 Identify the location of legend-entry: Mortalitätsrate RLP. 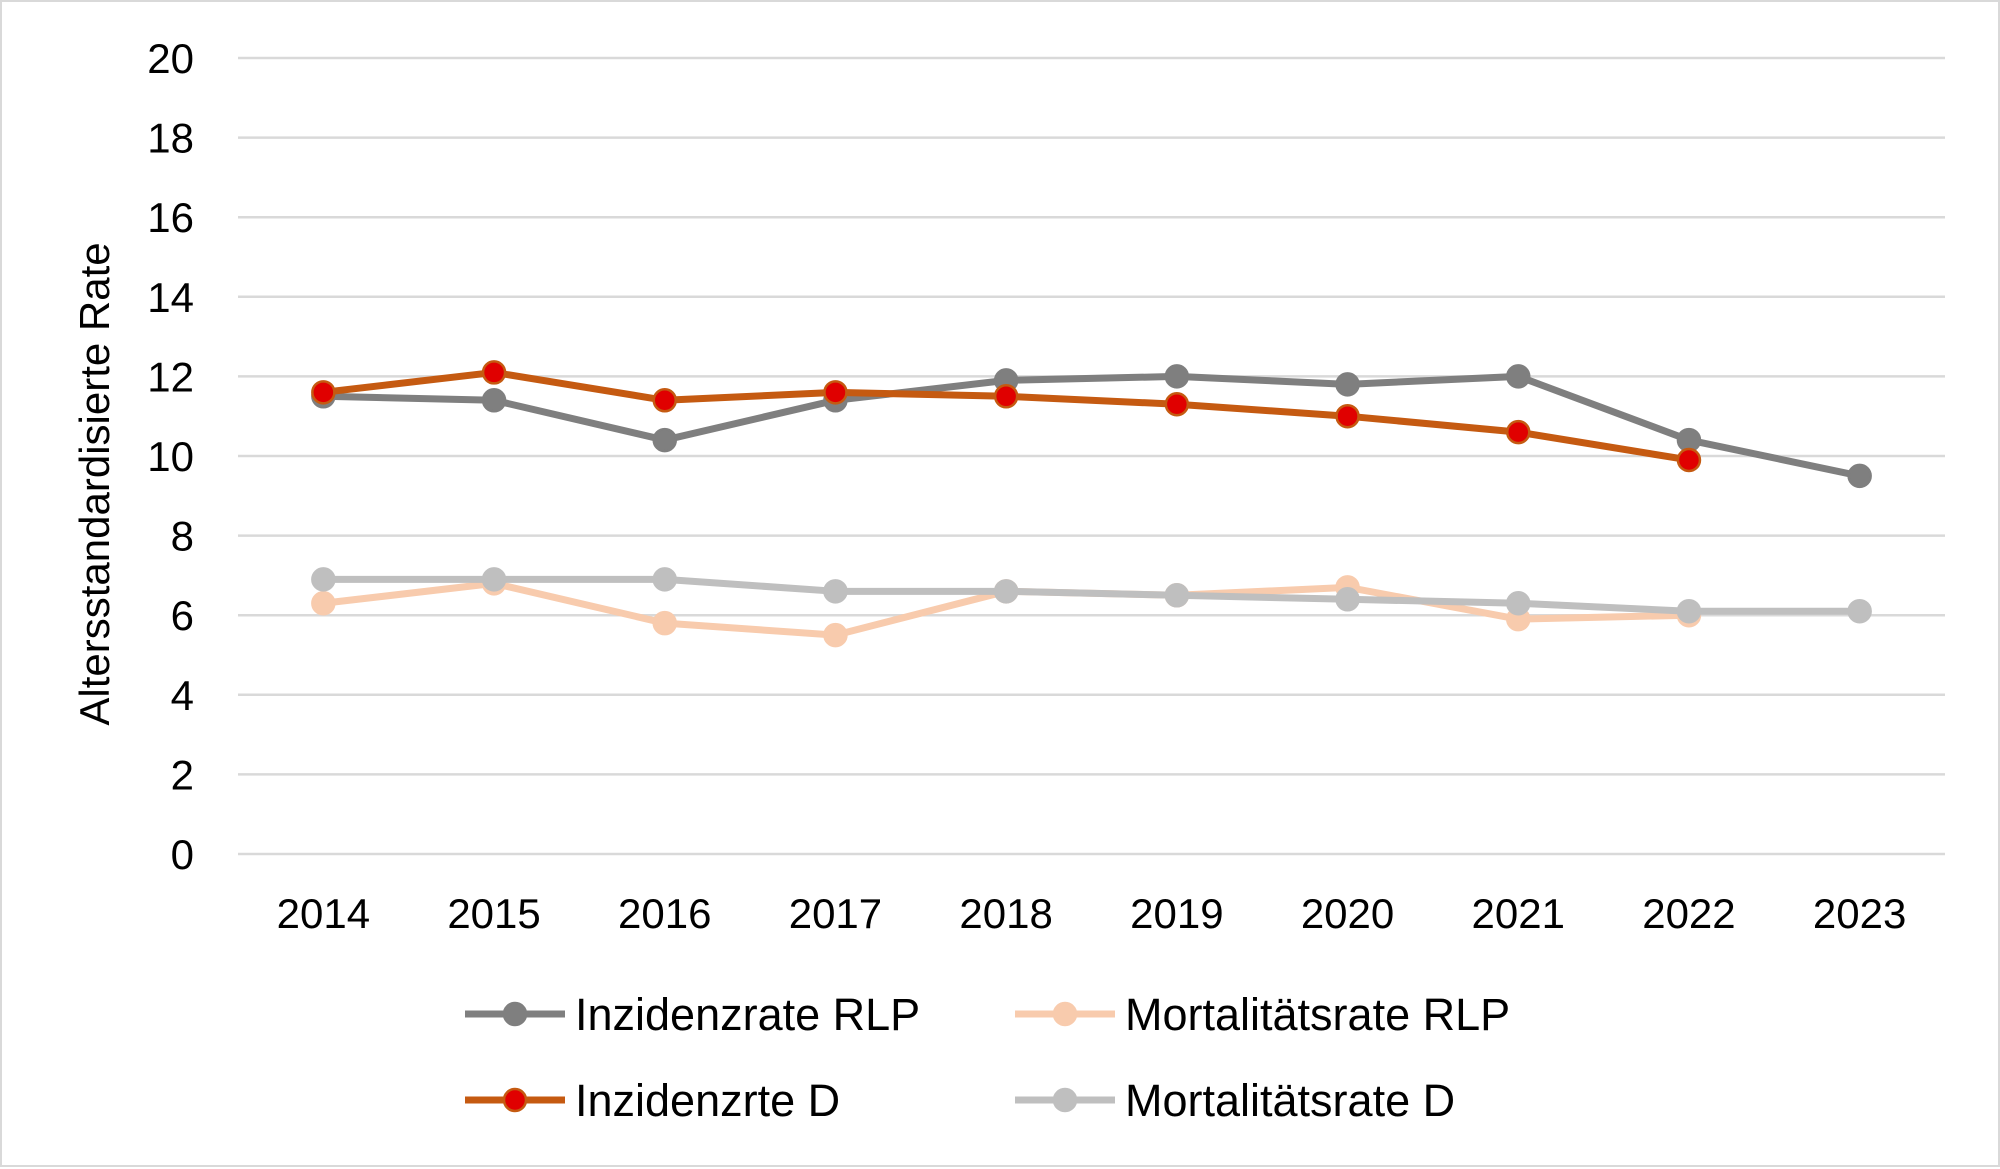
(1262, 1014).